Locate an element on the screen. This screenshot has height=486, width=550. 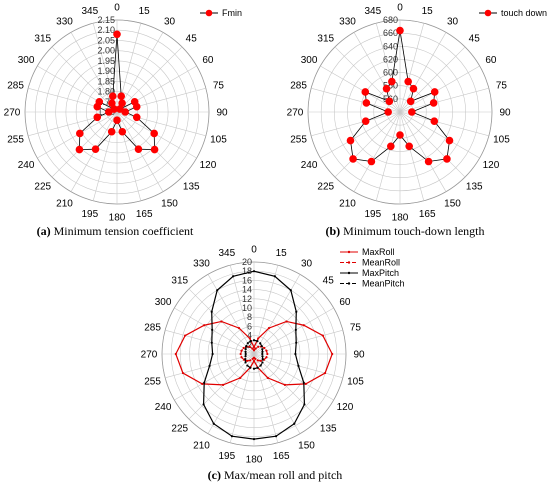
radial-tick-label: 14 is located at coordinates (247, 290).